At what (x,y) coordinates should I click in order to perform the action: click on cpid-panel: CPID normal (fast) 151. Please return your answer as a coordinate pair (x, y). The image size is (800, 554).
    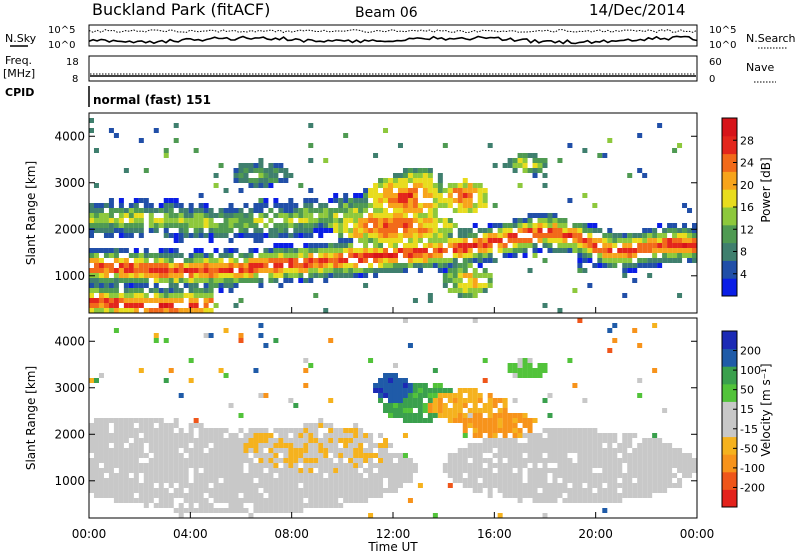
    Looking at the image, I should click on (108, 96).